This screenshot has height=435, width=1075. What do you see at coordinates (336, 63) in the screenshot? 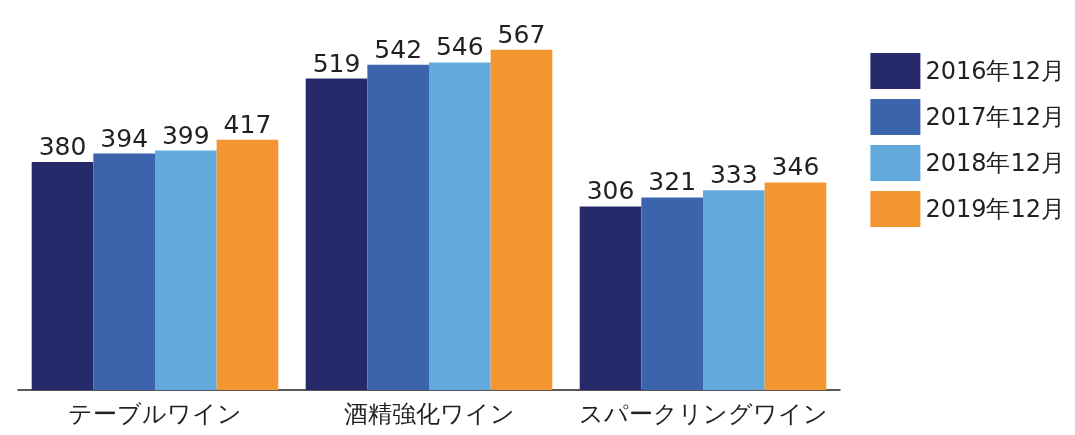
I see `data-label: 519` at bounding box center [336, 63].